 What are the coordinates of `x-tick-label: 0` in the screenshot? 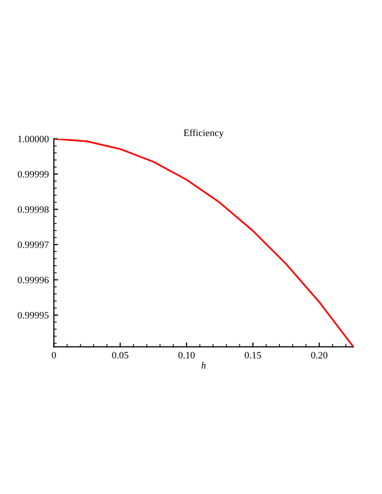 It's located at (54, 355).